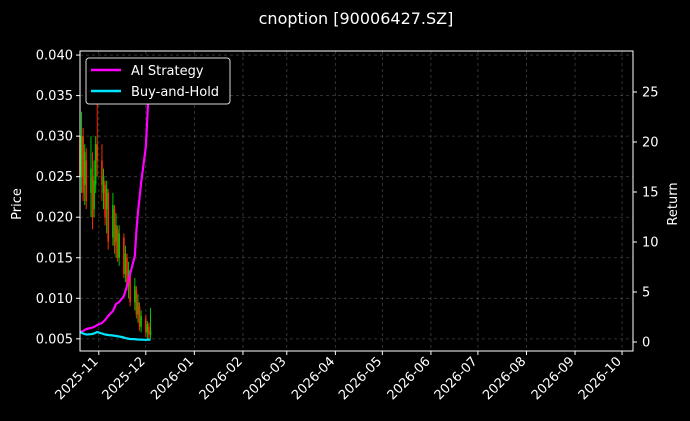  I want to click on y-left-tick-label: 0.035, so click(54, 96).